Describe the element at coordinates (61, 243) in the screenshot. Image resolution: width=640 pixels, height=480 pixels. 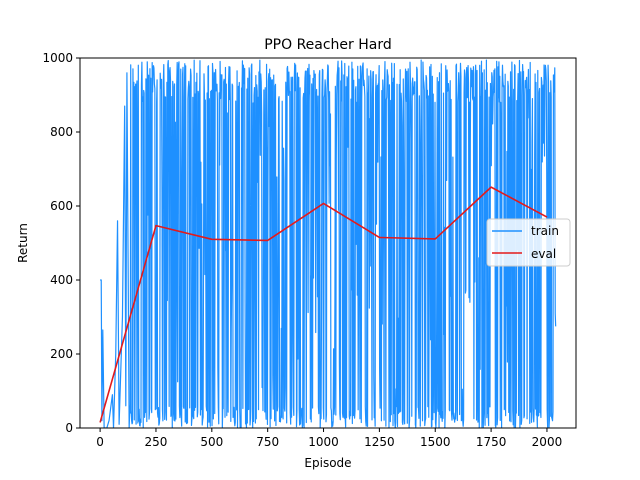
I see `y-axis-ticks: 0 200 400 600 800 1000` at that location.